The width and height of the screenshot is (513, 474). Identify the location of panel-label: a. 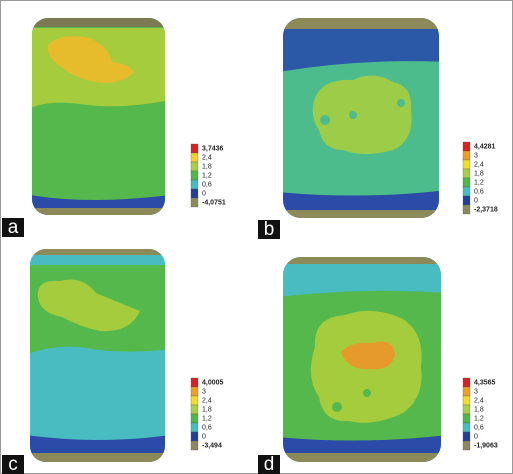
(13, 227).